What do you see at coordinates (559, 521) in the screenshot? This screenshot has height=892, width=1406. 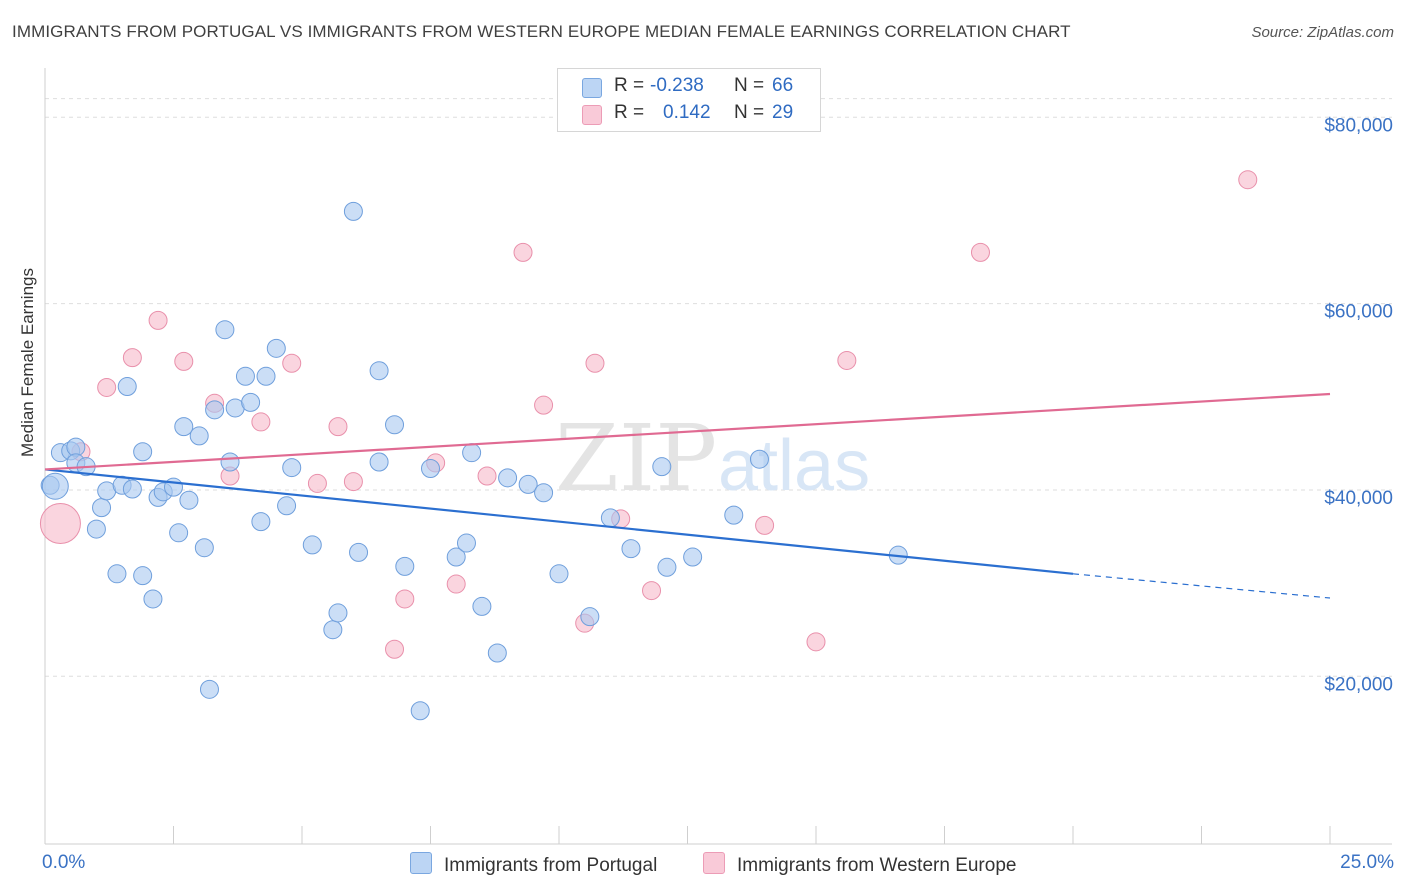 I see `trend-line-portugal` at bounding box center [559, 521].